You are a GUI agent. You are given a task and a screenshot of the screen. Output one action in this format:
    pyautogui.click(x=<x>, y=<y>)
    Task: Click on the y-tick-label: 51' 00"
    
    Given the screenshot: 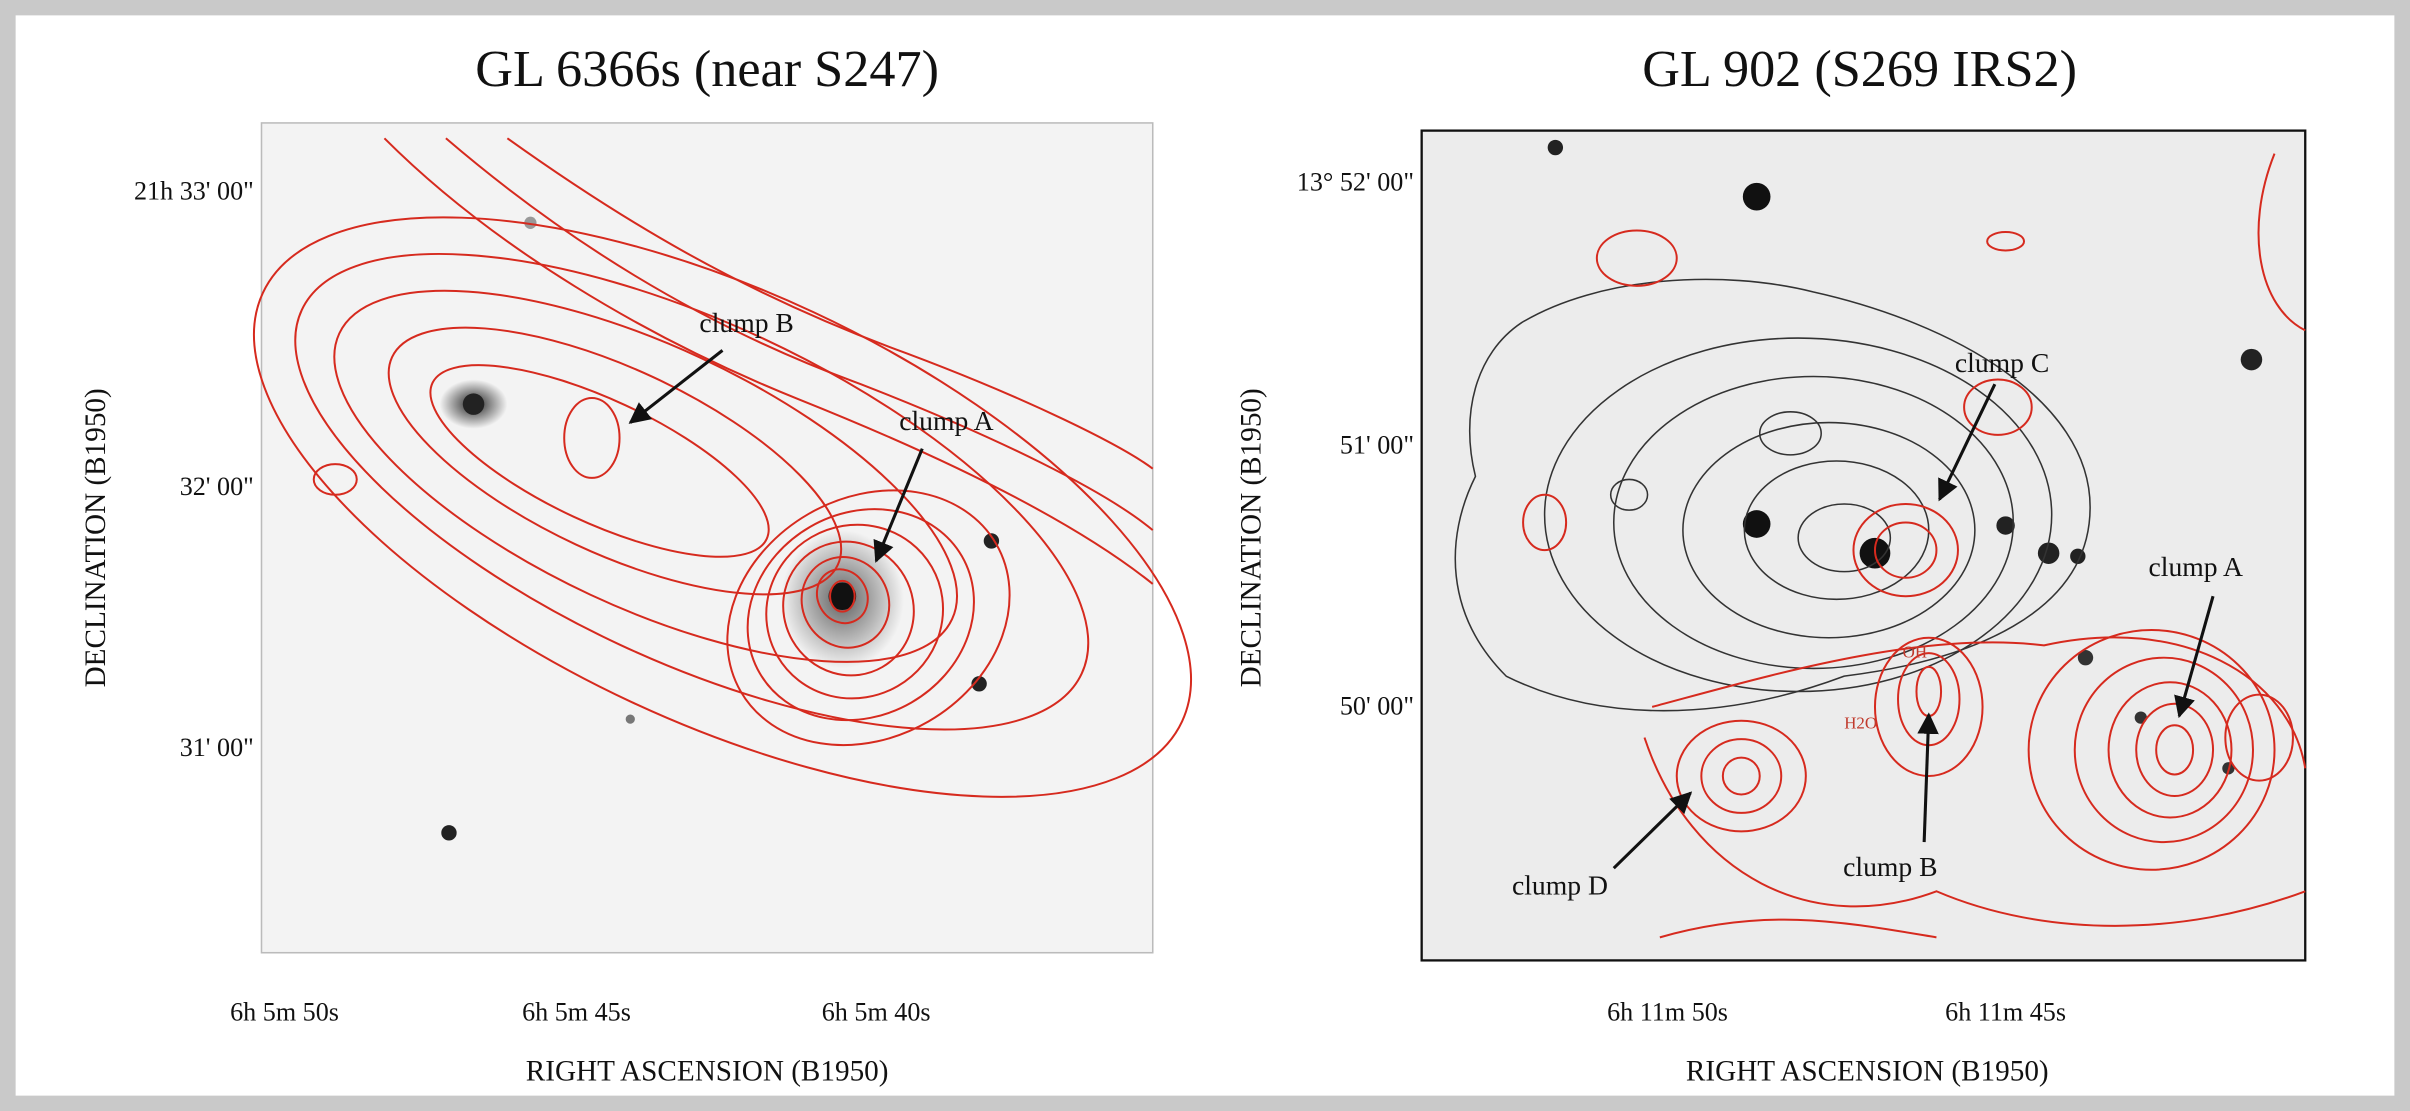 What is the action you would take?
    pyautogui.click(x=1377, y=444)
    